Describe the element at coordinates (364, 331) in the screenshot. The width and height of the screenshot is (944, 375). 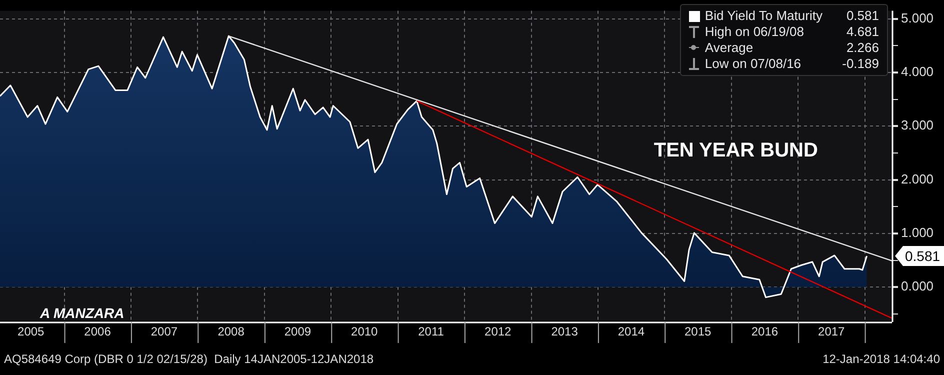
I see `x-tick-label: 2010` at that location.